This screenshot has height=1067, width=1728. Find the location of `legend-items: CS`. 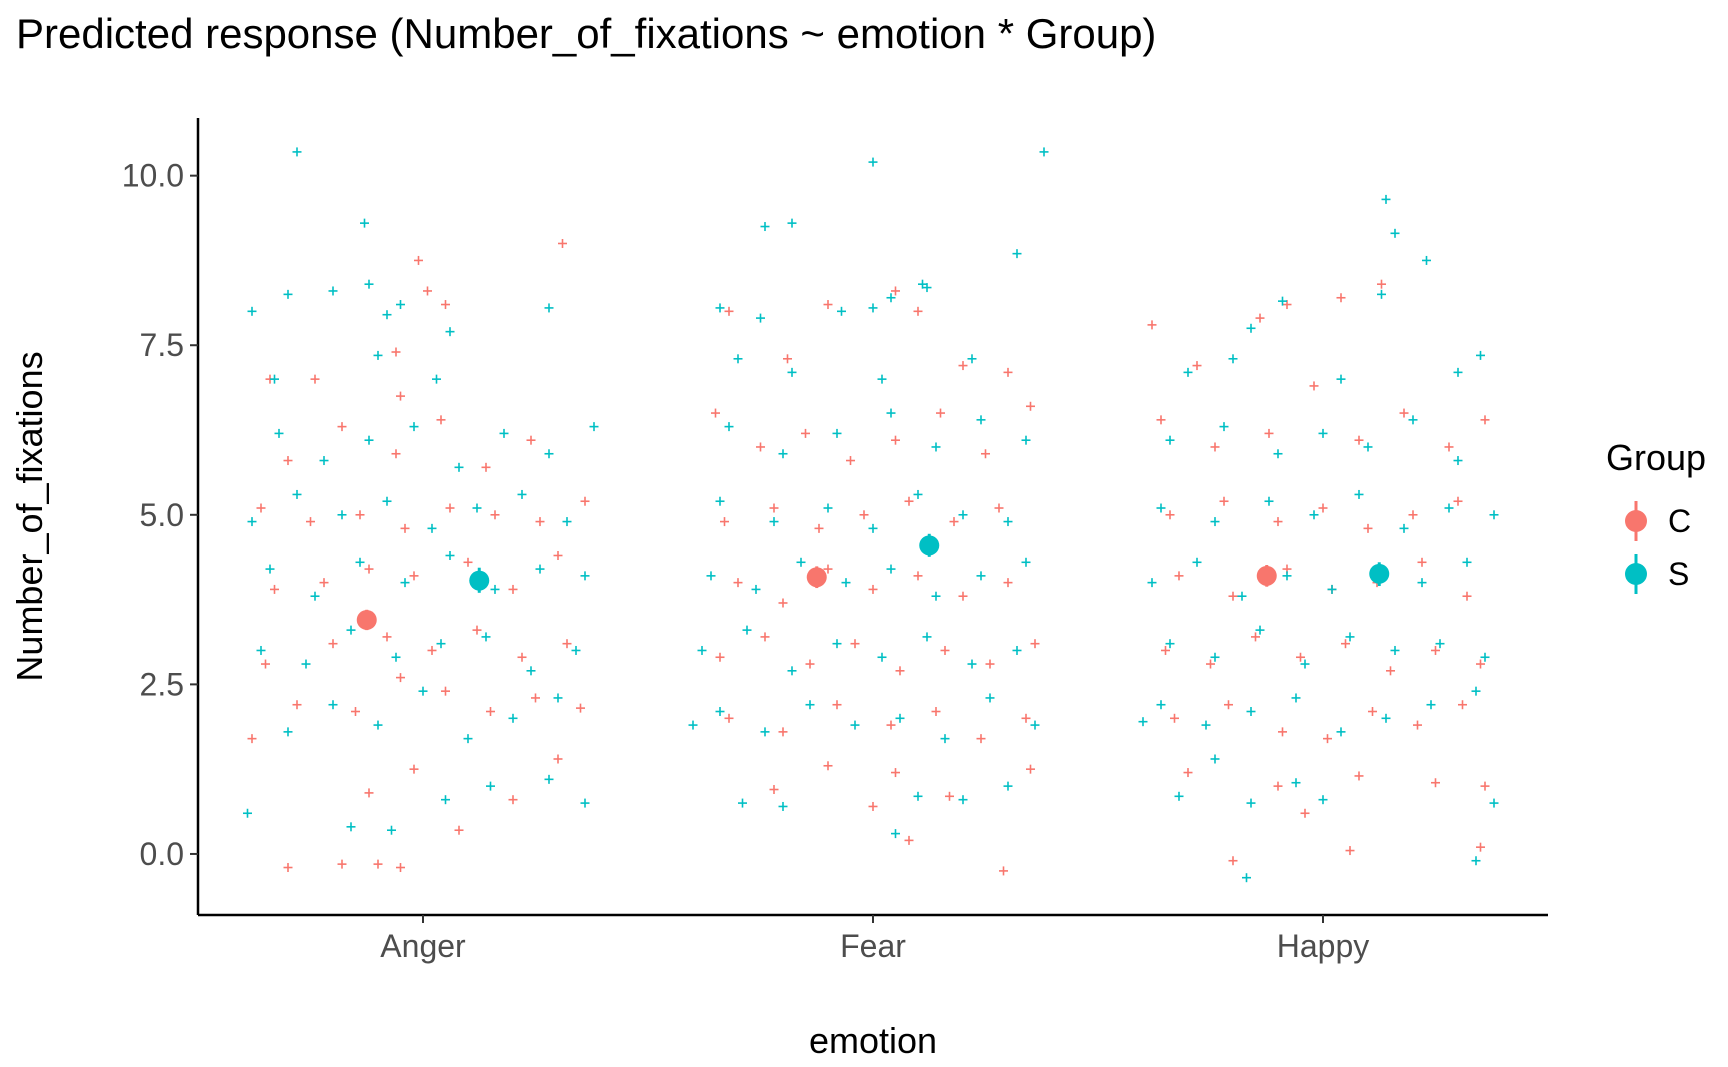

legend-items: CS is located at coordinates (1658, 547).